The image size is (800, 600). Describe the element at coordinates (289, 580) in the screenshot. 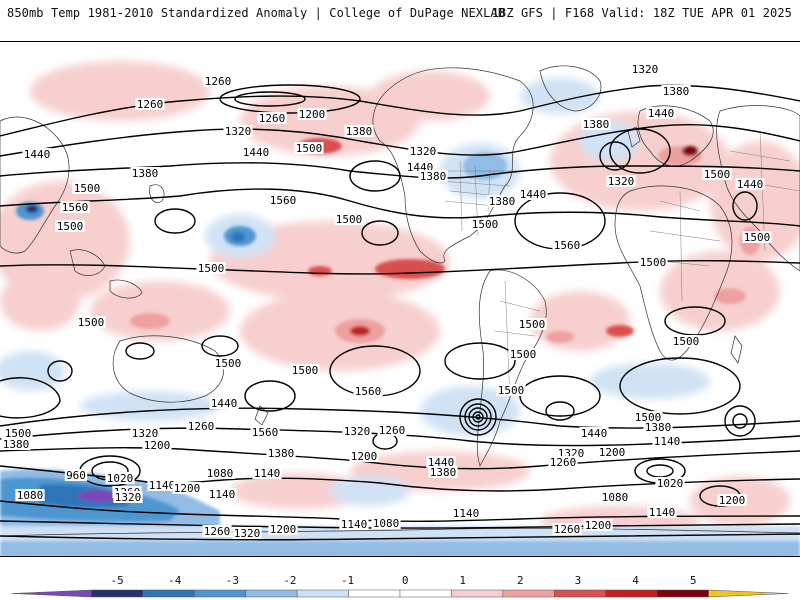

I see `colorbar-tick-label: -2` at that location.